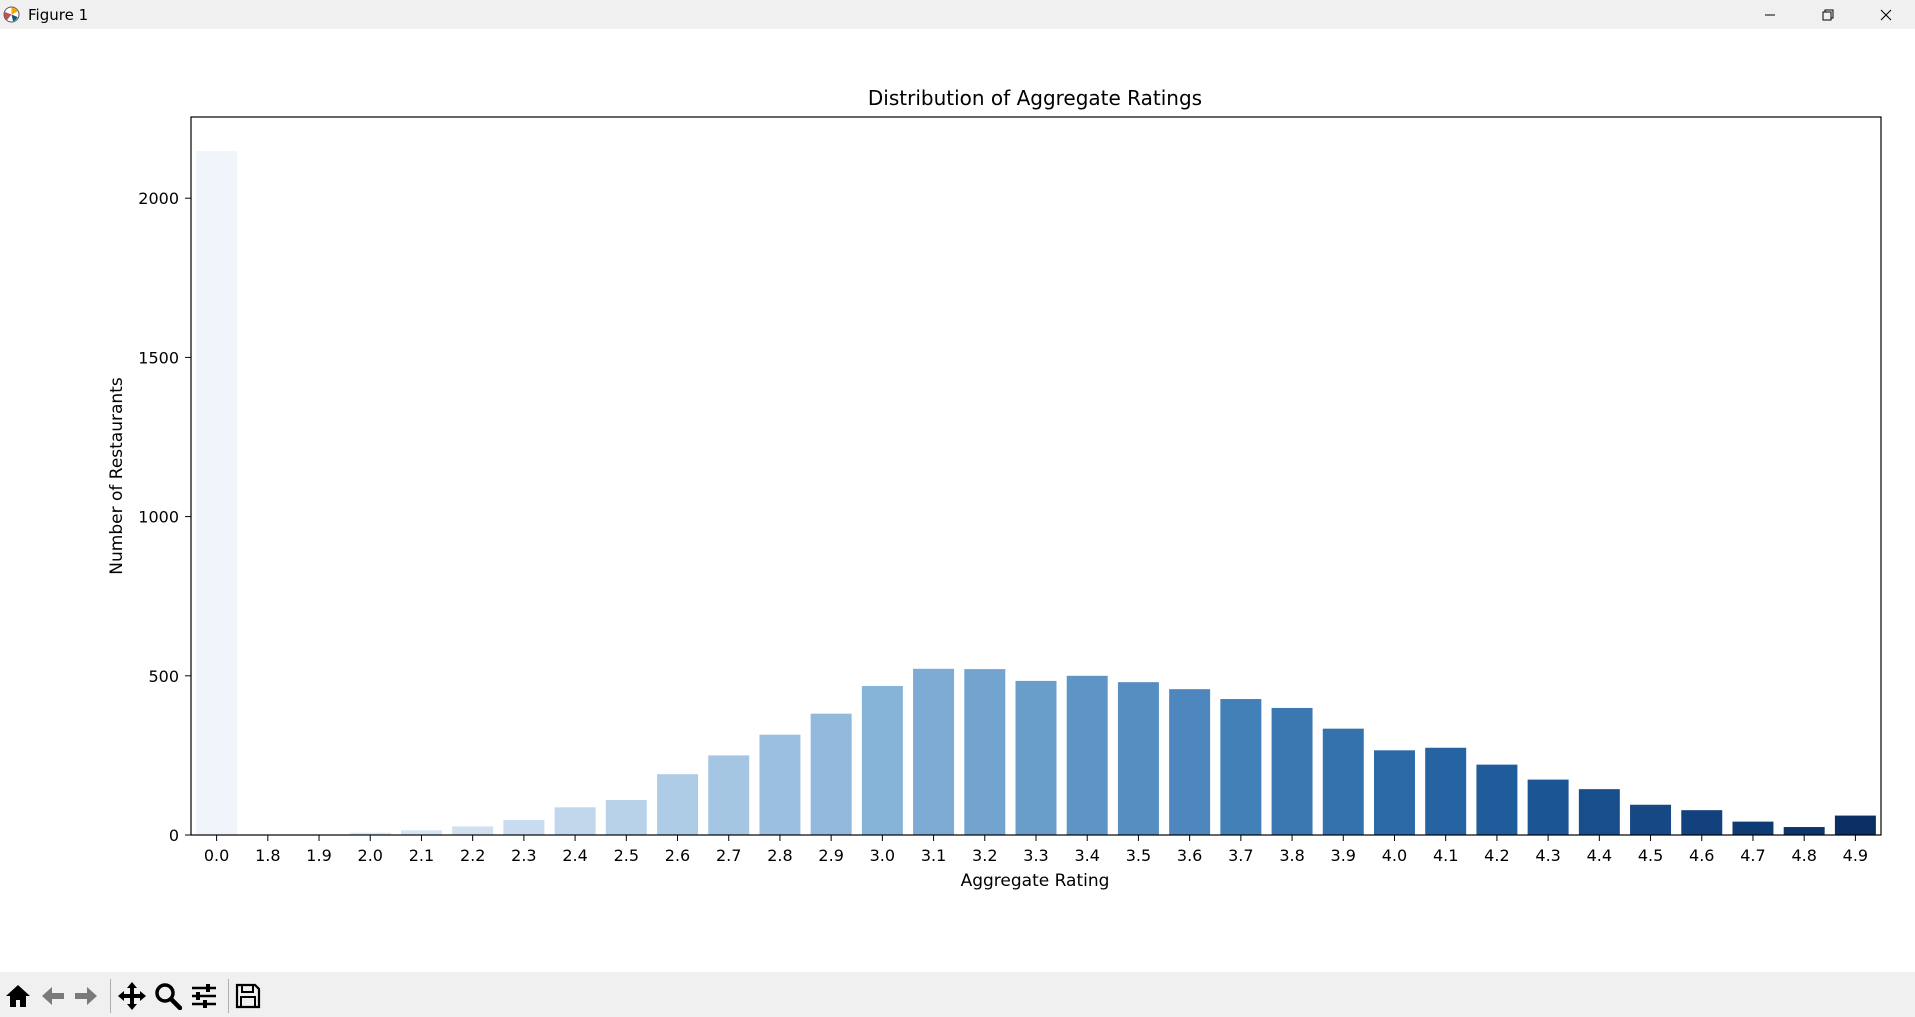  What do you see at coordinates (1496, 855) in the screenshot?
I see `x-tick-label: 4.2` at bounding box center [1496, 855].